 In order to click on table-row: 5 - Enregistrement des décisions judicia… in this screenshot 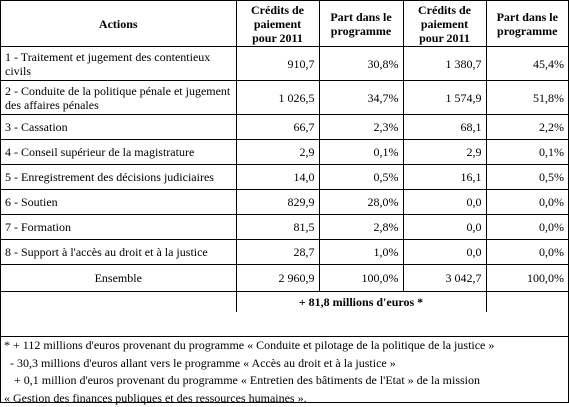, I will do `click(284, 177)`.